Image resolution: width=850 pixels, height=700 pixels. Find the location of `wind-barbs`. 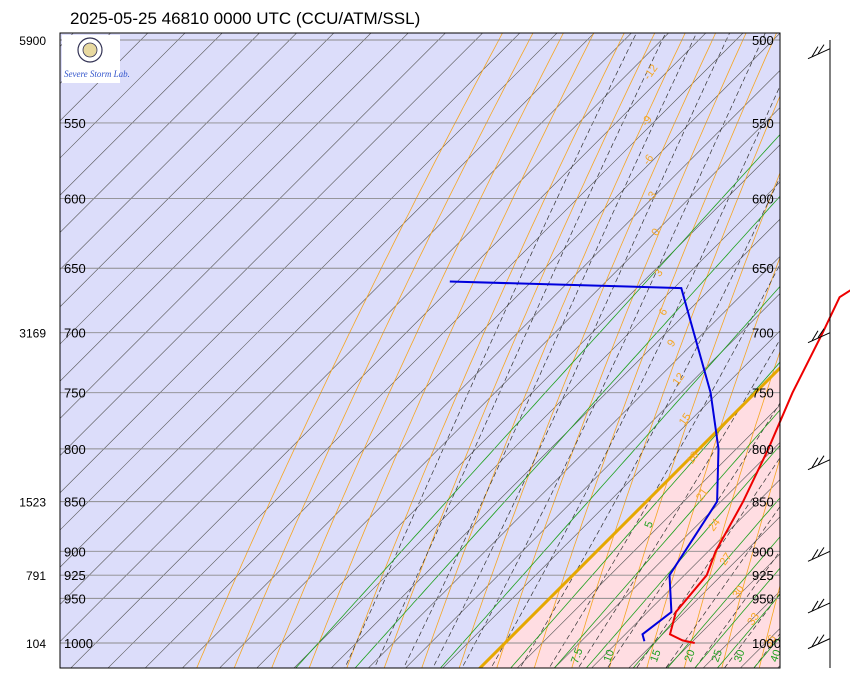

wind-barbs is located at coordinates (819, 354).